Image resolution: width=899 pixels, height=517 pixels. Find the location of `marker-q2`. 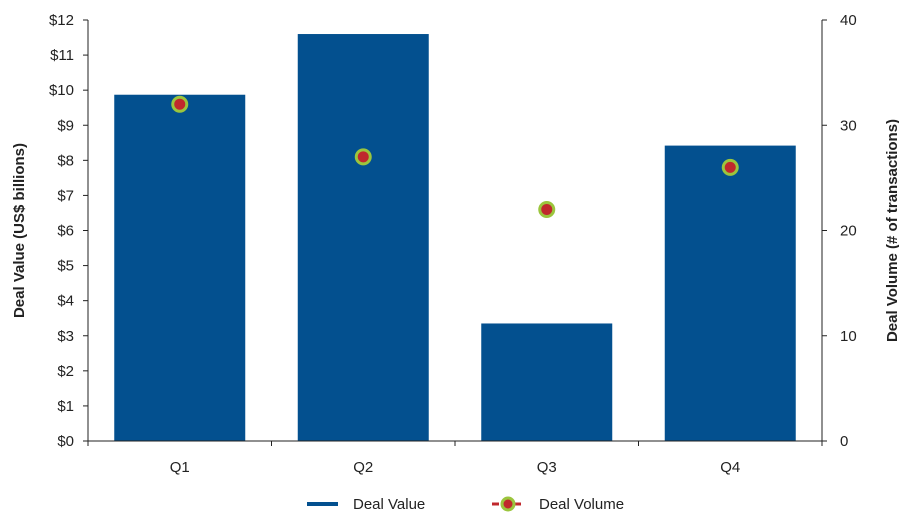

marker-q2 is located at coordinates (363, 157).